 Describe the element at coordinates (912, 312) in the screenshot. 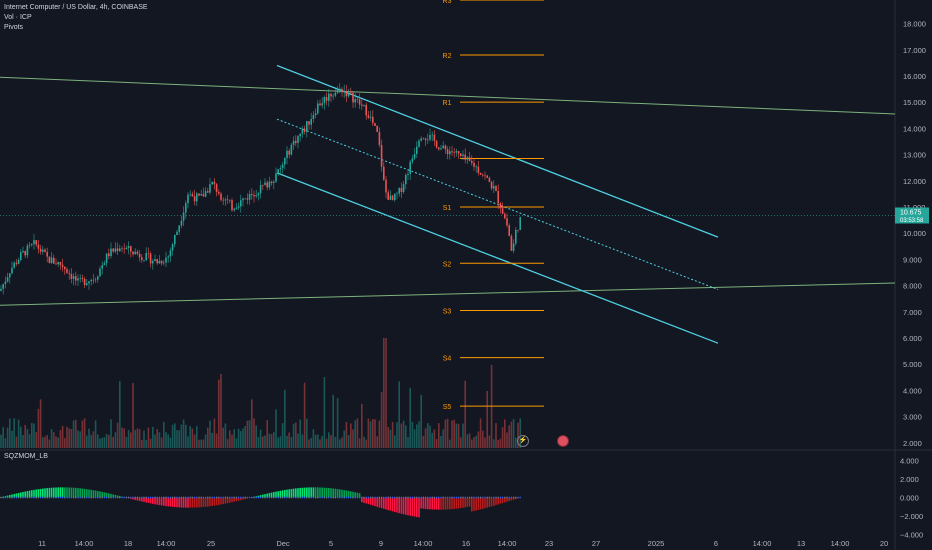

I see `price-tick-label: 7.000` at that location.